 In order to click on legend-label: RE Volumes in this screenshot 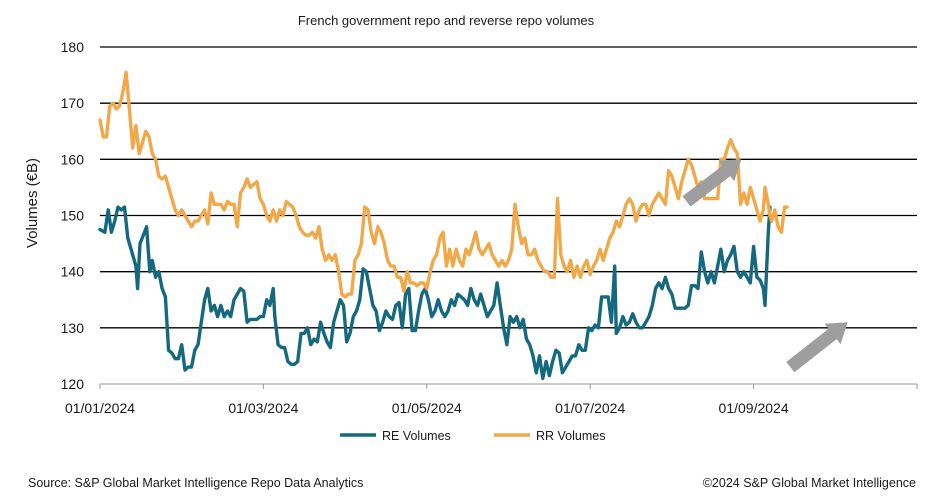, I will do `click(416, 436)`.